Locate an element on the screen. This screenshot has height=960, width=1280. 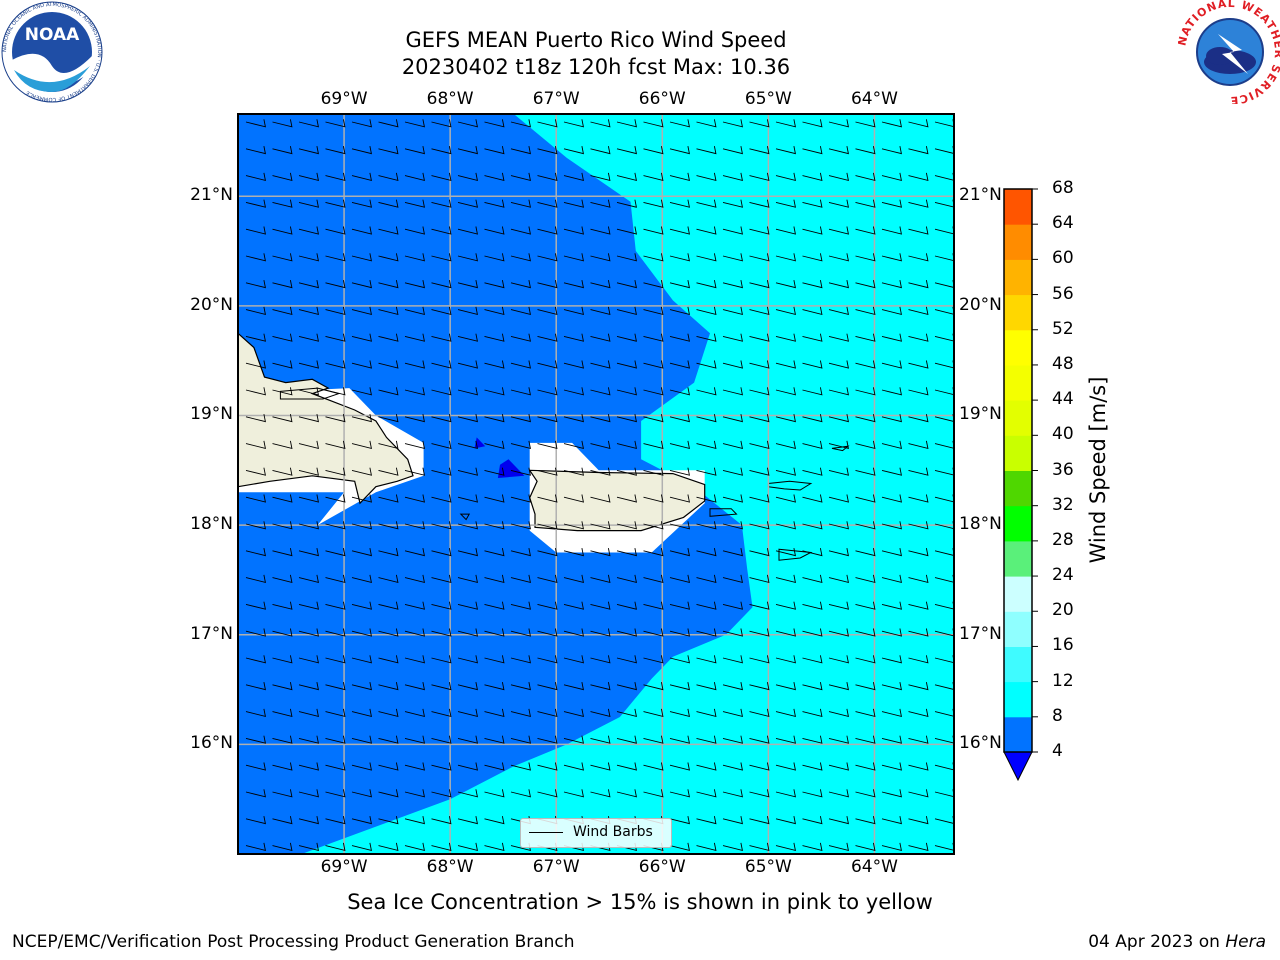
island-mona is located at coordinates (465, 517).